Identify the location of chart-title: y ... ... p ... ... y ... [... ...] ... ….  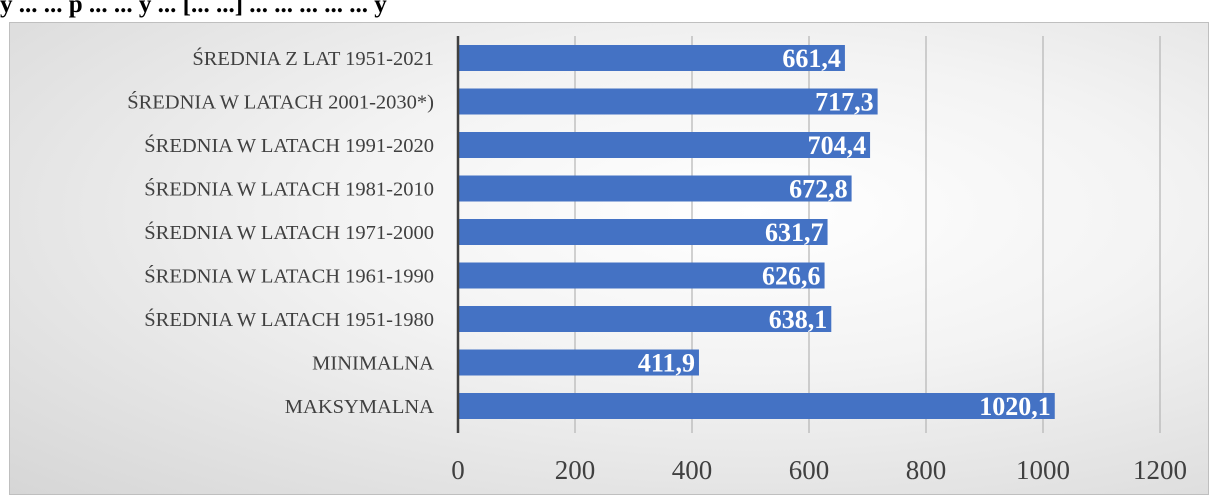
(193, 9).